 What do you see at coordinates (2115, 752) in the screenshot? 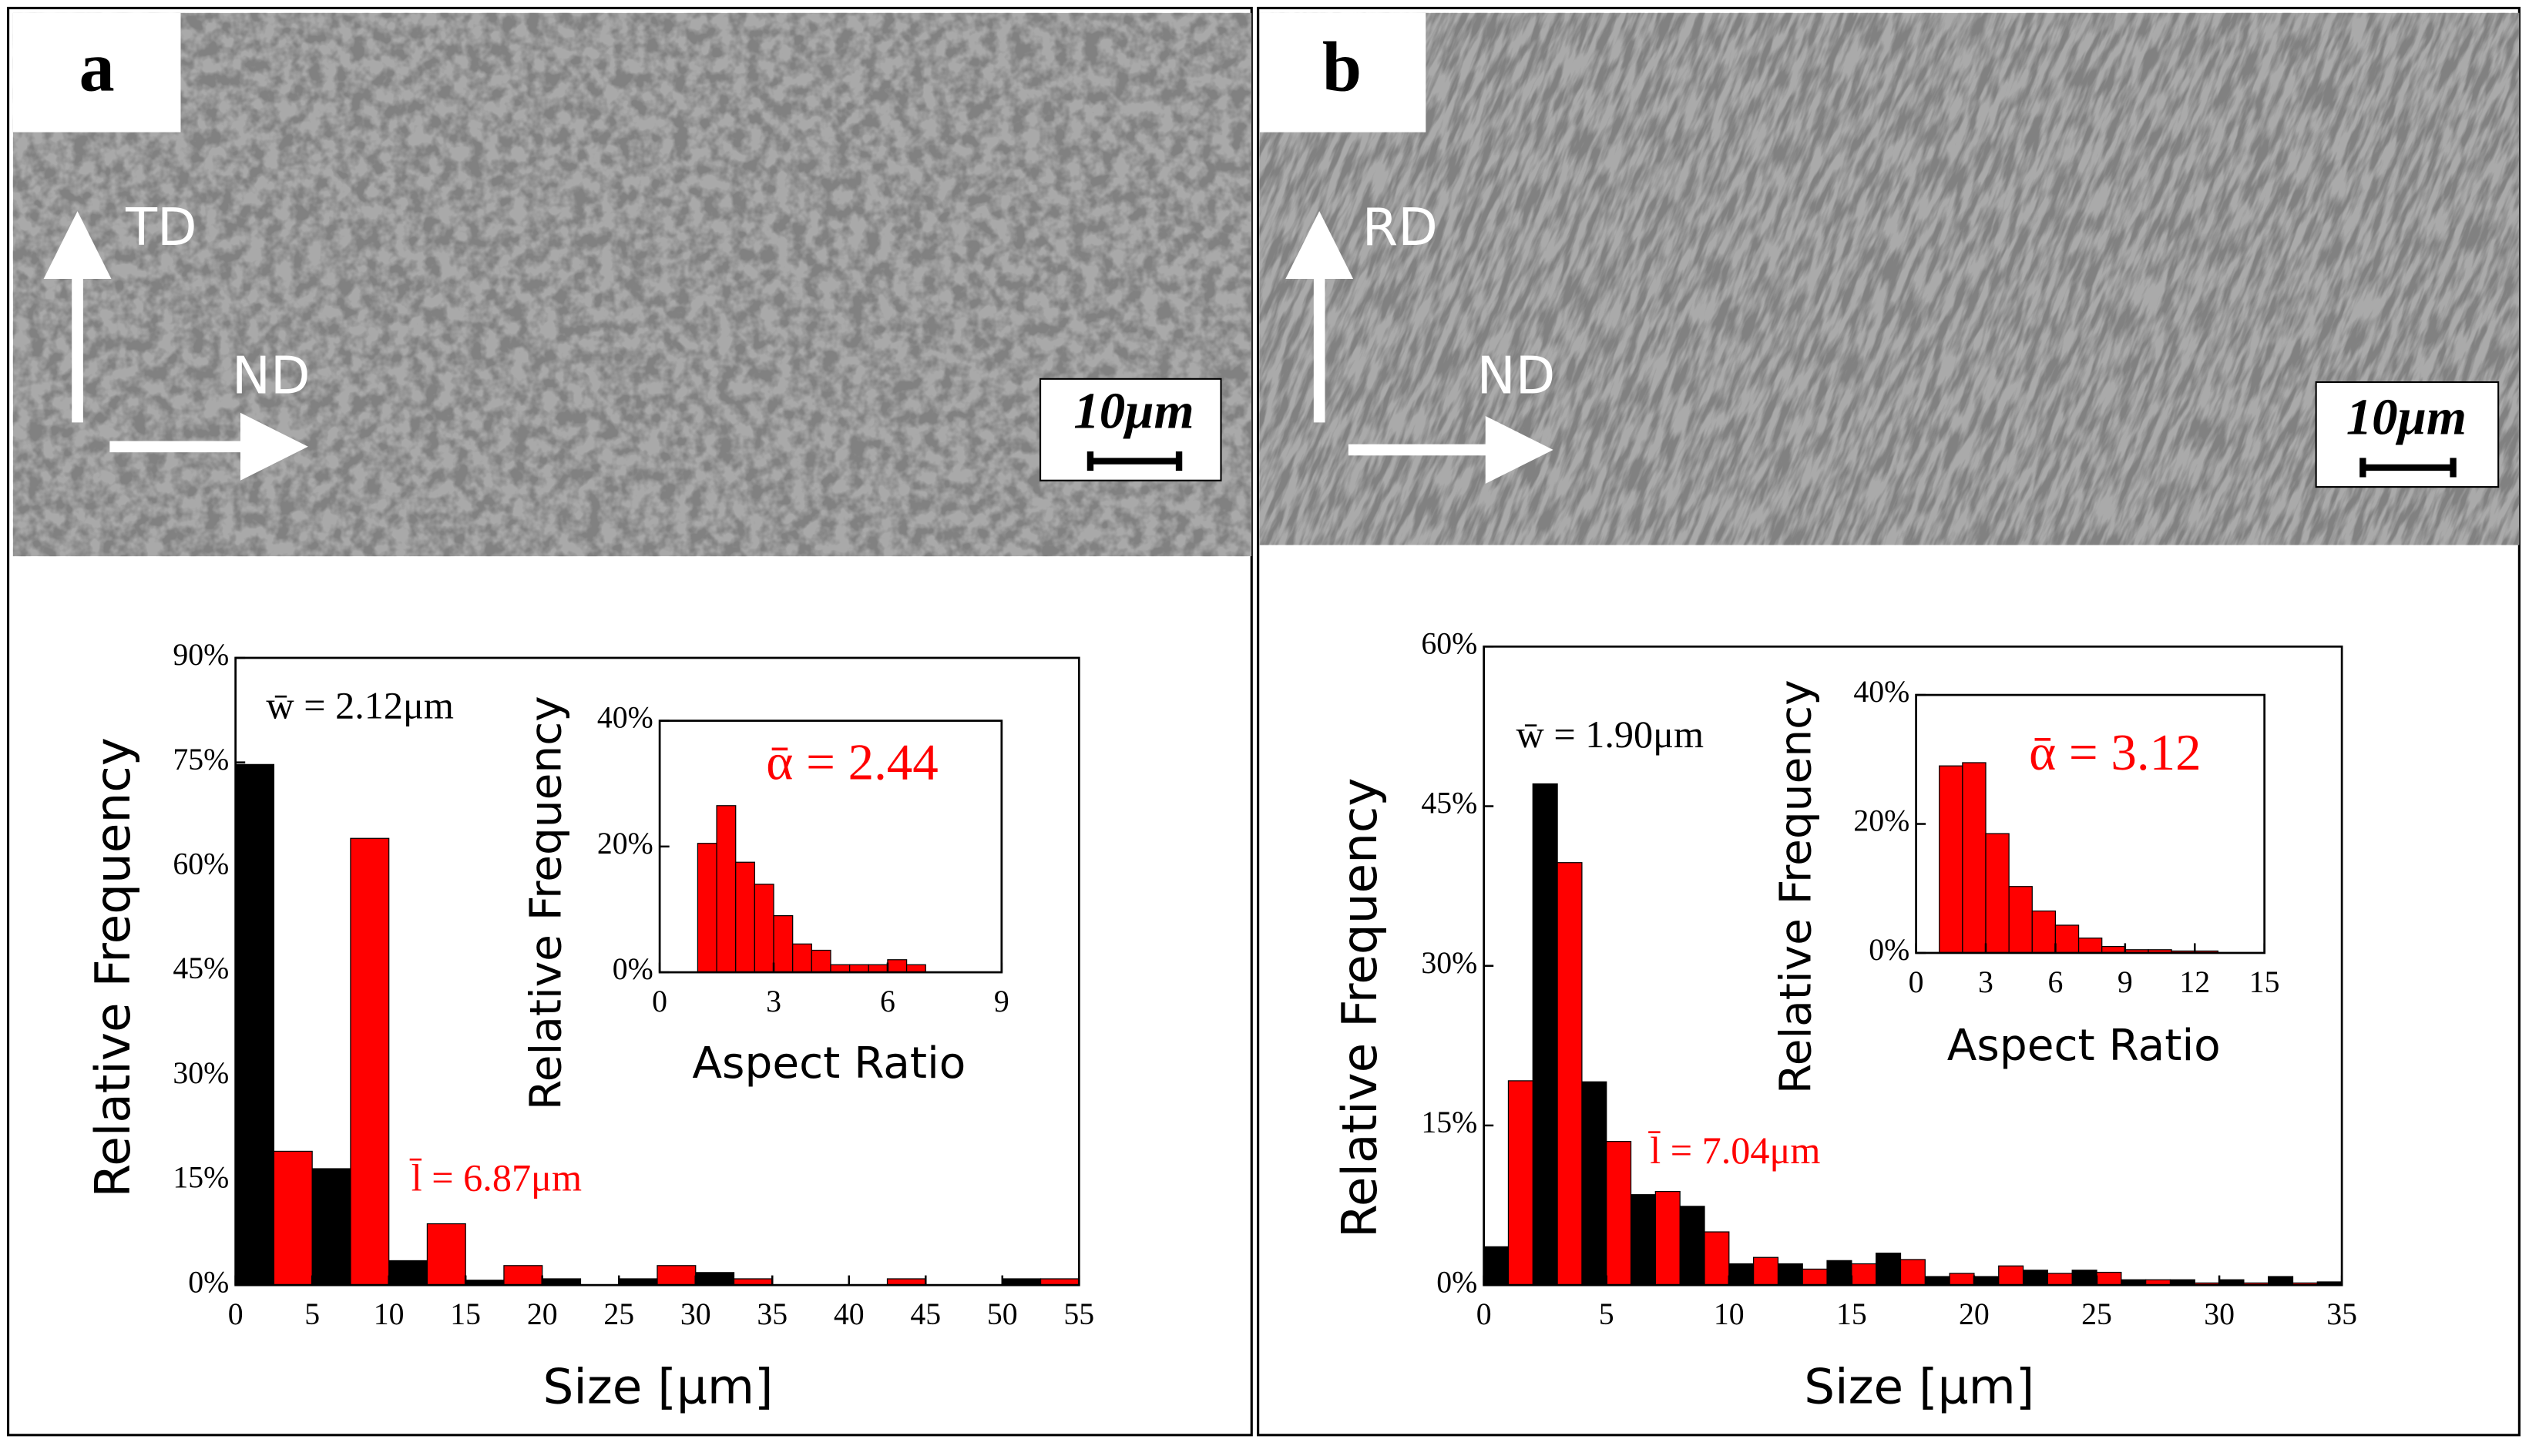
I see `annotation: ᾱ = 3.12` at bounding box center [2115, 752].